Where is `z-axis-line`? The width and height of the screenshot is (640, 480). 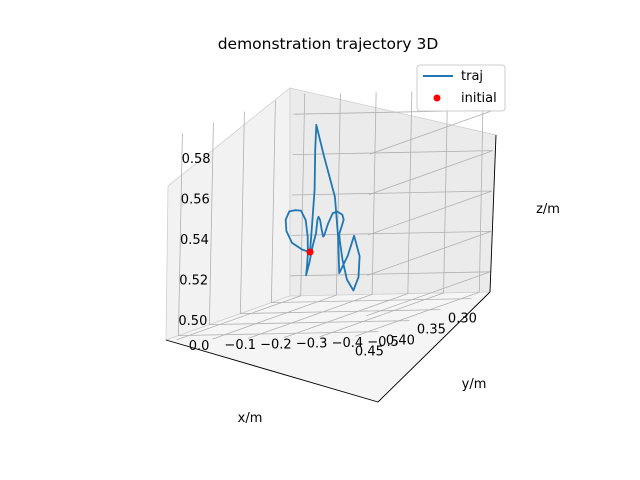
z-axis-line is located at coordinates (493, 213).